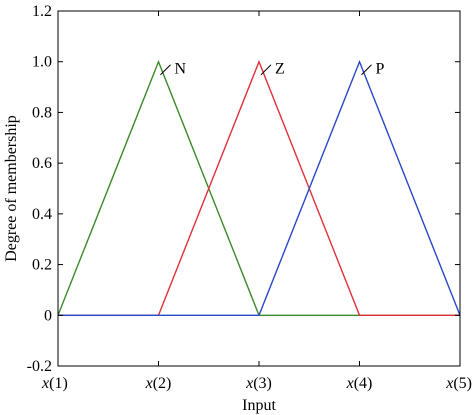 The width and height of the screenshot is (474, 415). What do you see at coordinates (258, 383) in the screenshot?
I see `x-tick-label: x(3)` at bounding box center [258, 383].